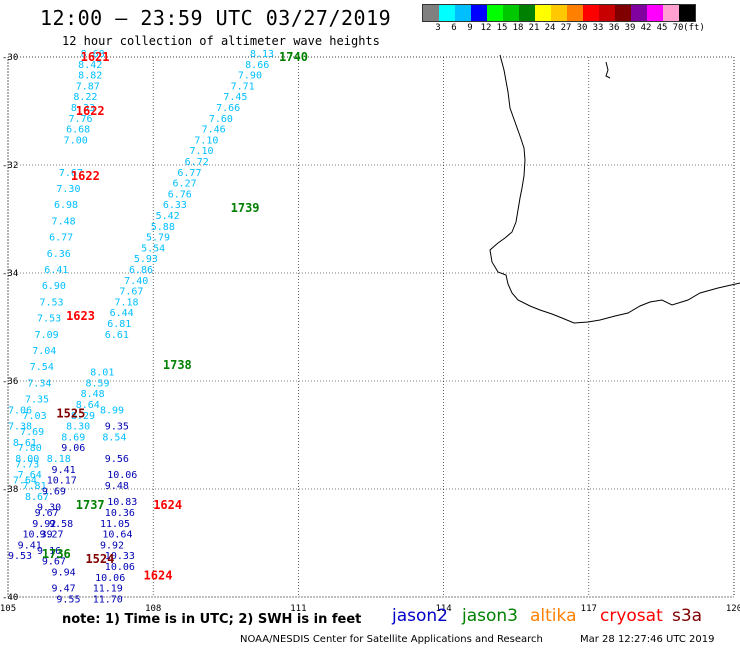  I want to click on wave-height-value: 10.83, so click(122, 502).